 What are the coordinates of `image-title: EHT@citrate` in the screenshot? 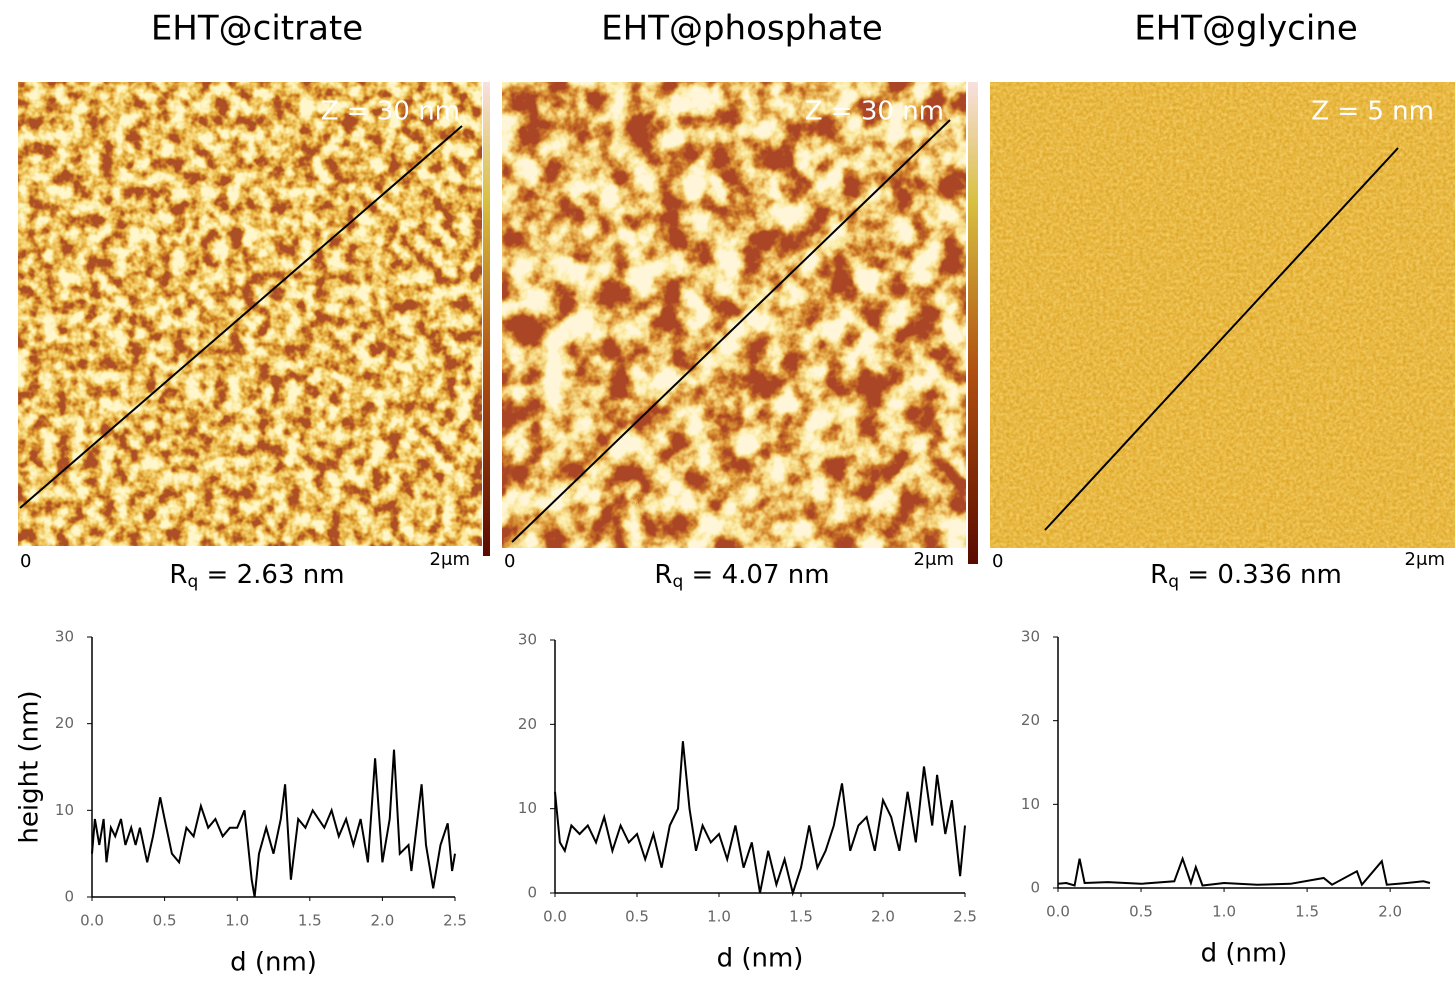 It's located at (257, 29).